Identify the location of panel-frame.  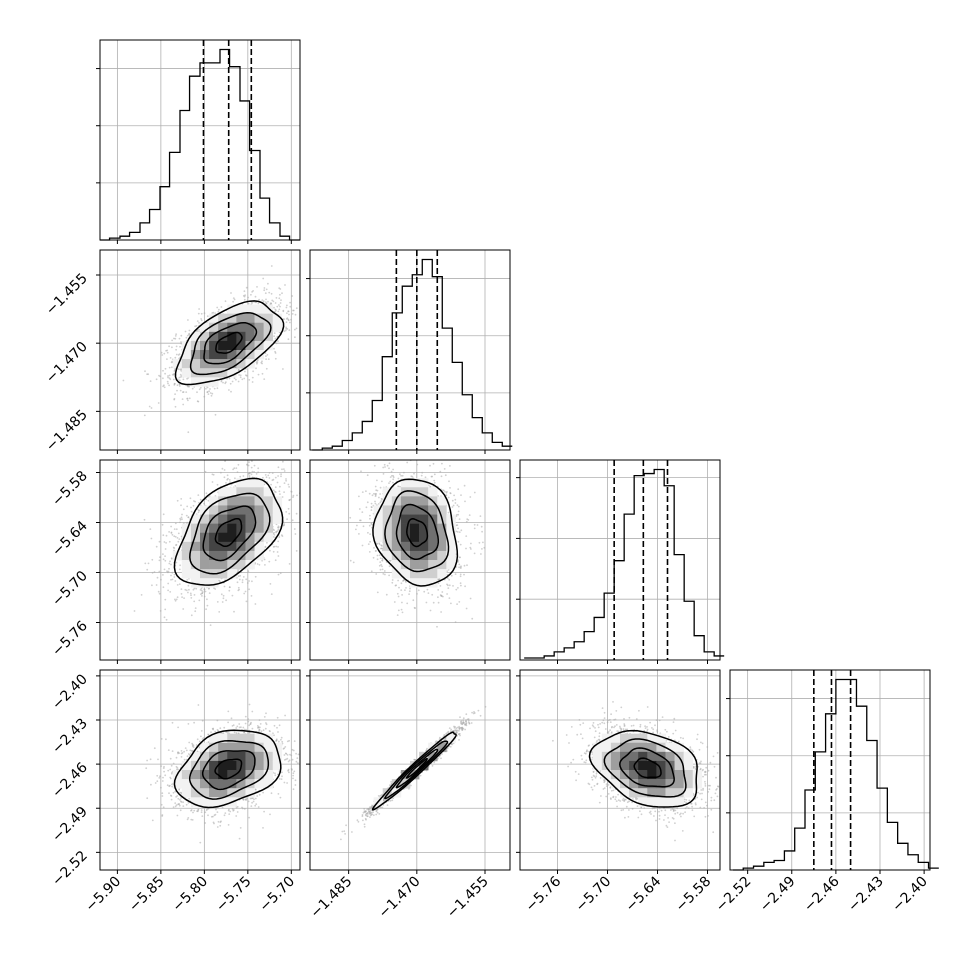
(200, 140).